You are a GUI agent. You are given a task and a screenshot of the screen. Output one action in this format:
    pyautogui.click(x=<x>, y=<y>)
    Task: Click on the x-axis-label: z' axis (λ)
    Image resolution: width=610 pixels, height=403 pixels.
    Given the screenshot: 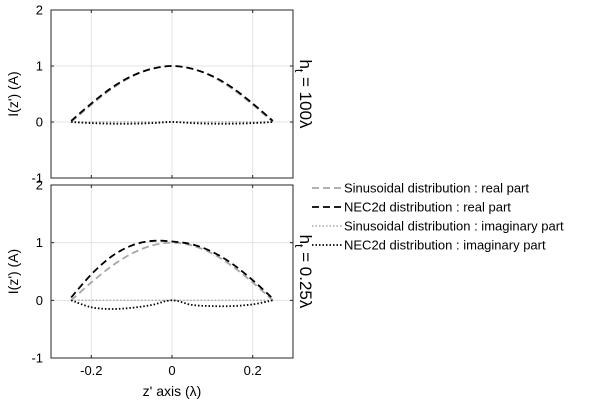 What is the action you would take?
    pyautogui.click(x=172, y=391)
    